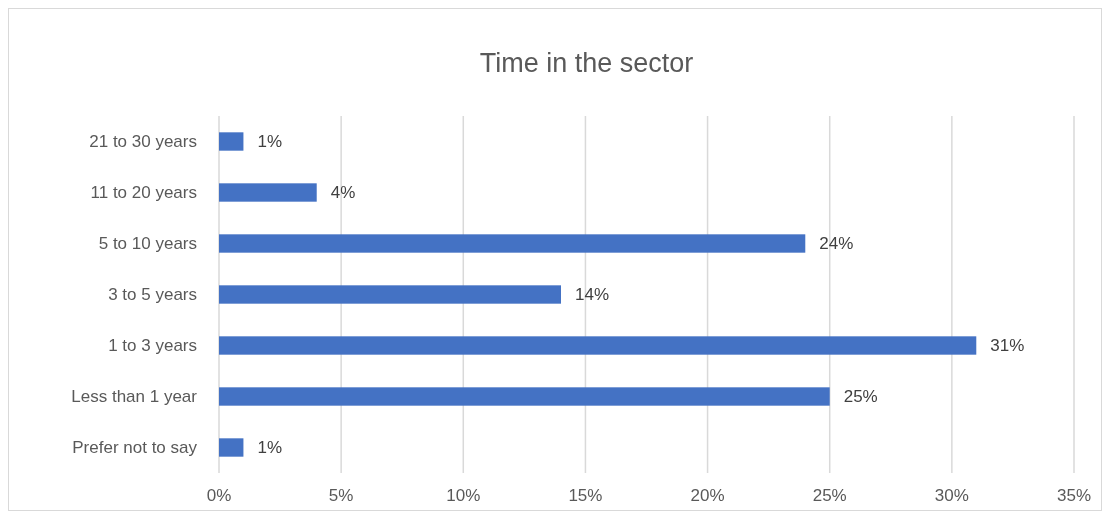 The height and width of the screenshot is (519, 1110). What do you see at coordinates (343, 193) in the screenshot?
I see `data-label: 4%` at bounding box center [343, 193].